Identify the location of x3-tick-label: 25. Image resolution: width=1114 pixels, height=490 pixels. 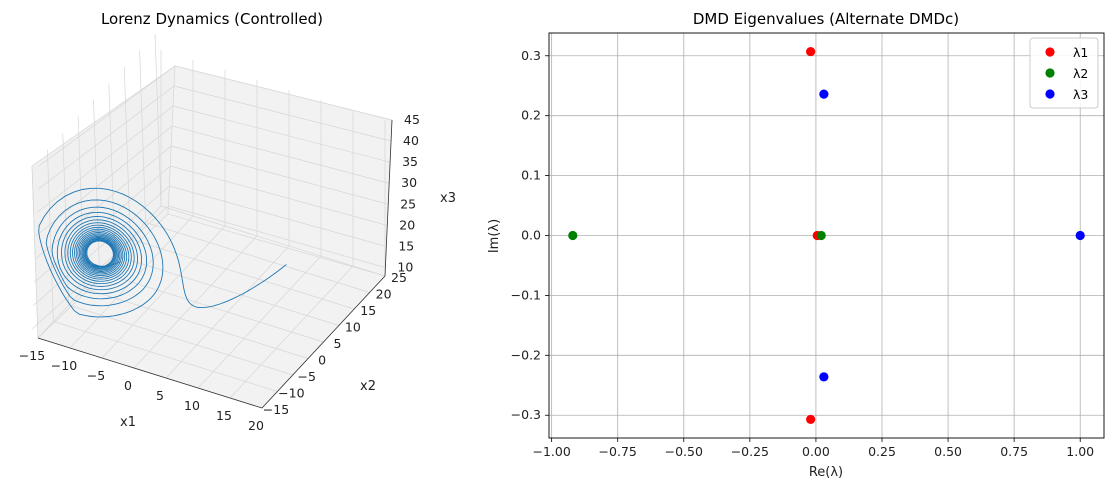
(408, 203).